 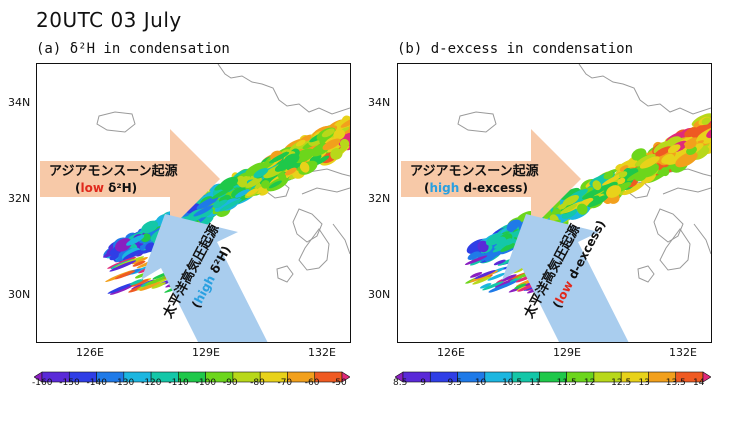 I want to click on colorbar-tick-label: 11.5, so click(x=566, y=383).